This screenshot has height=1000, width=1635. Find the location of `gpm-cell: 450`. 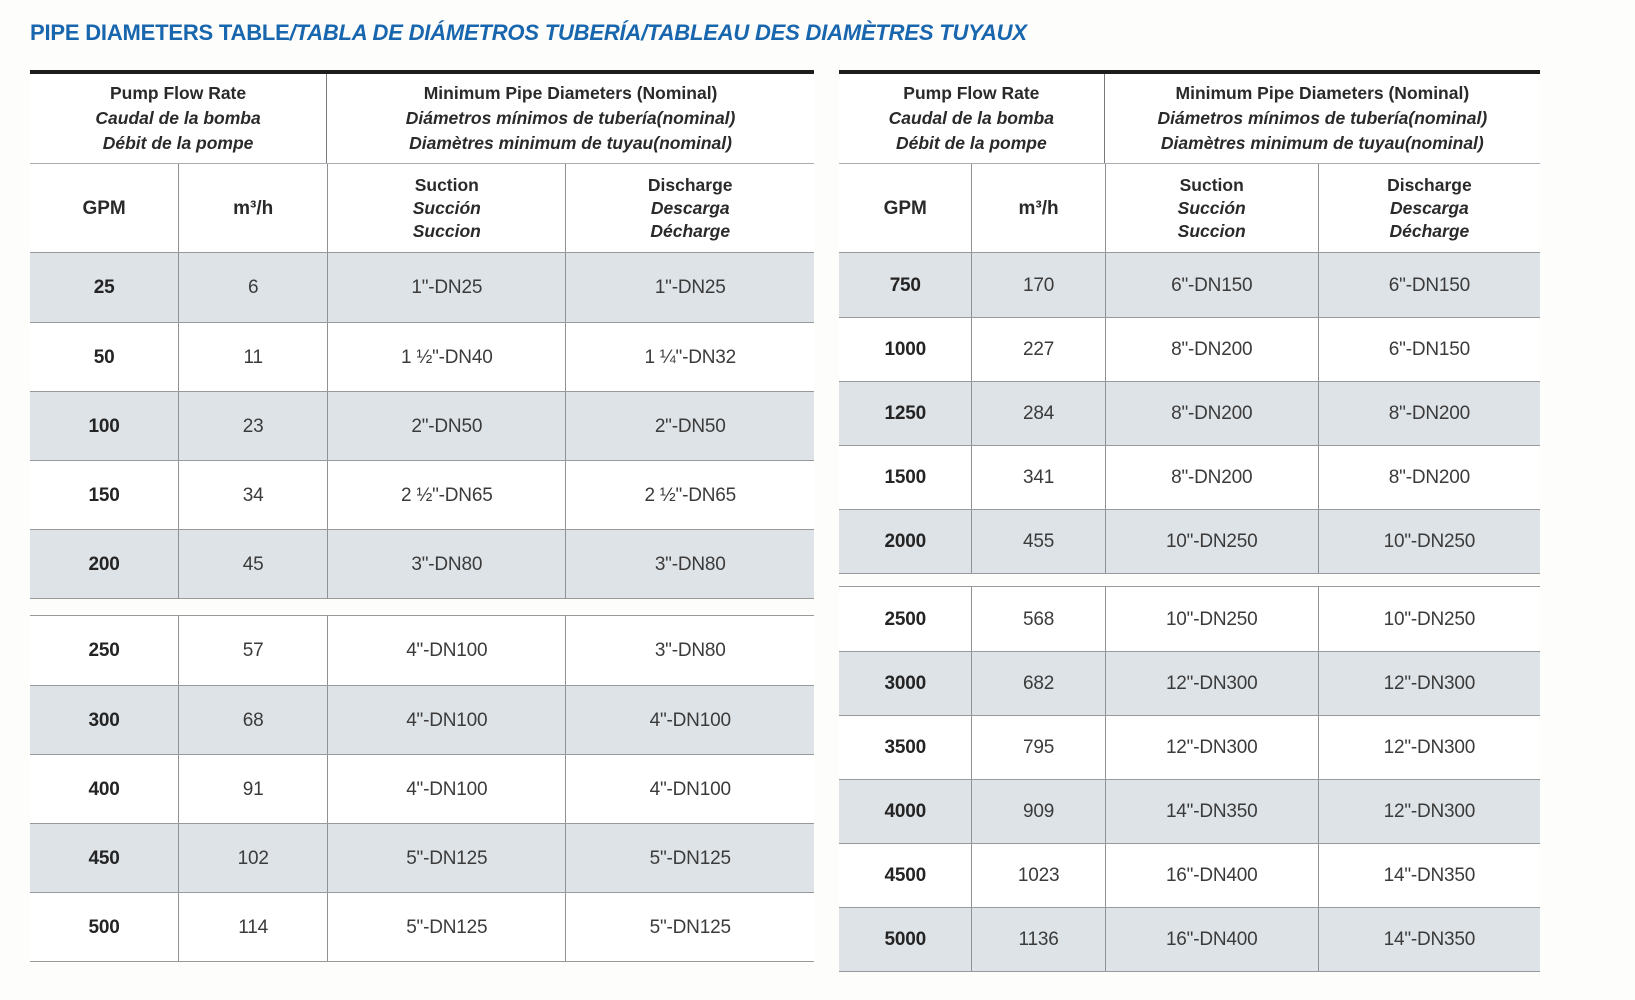

gpm-cell: 450 is located at coordinates (104, 858).